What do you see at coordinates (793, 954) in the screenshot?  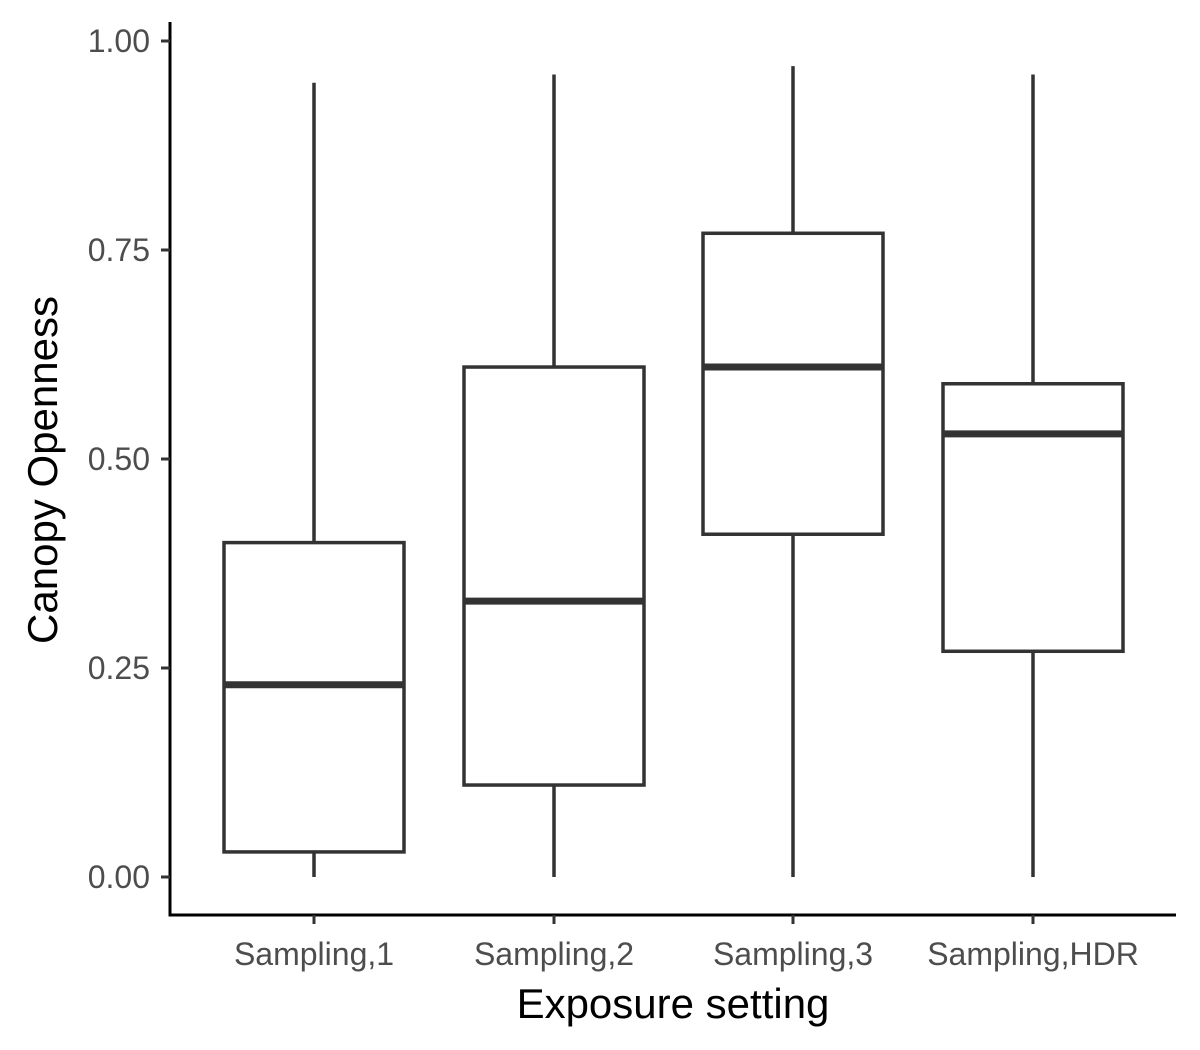 I see `x-tick-label: Sampling,3` at bounding box center [793, 954].